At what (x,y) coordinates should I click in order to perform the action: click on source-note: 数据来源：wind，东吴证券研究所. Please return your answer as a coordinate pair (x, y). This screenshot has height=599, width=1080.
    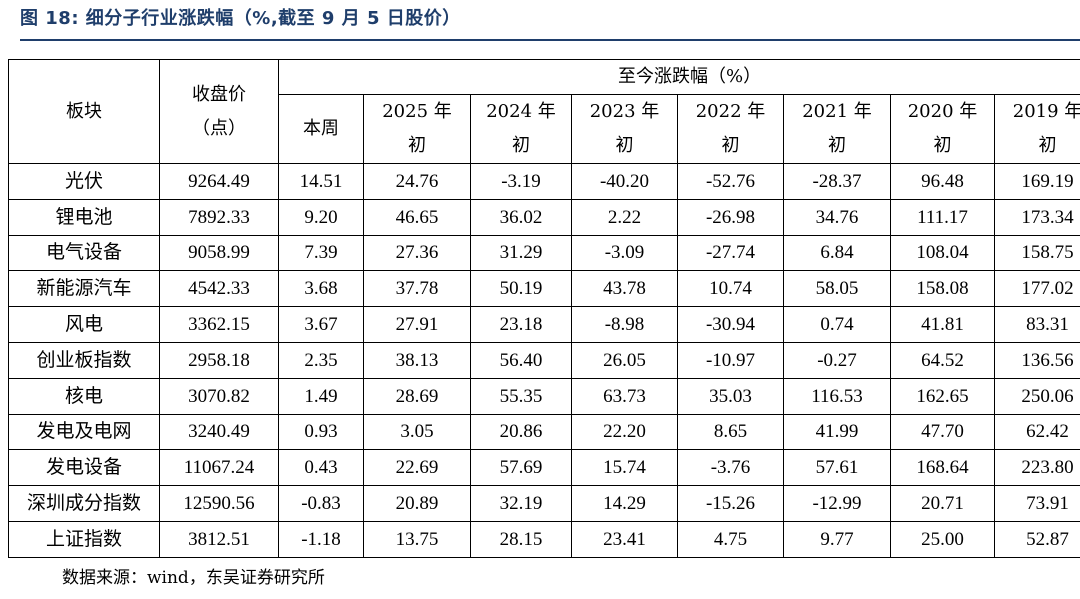
    Looking at the image, I should click on (193, 578).